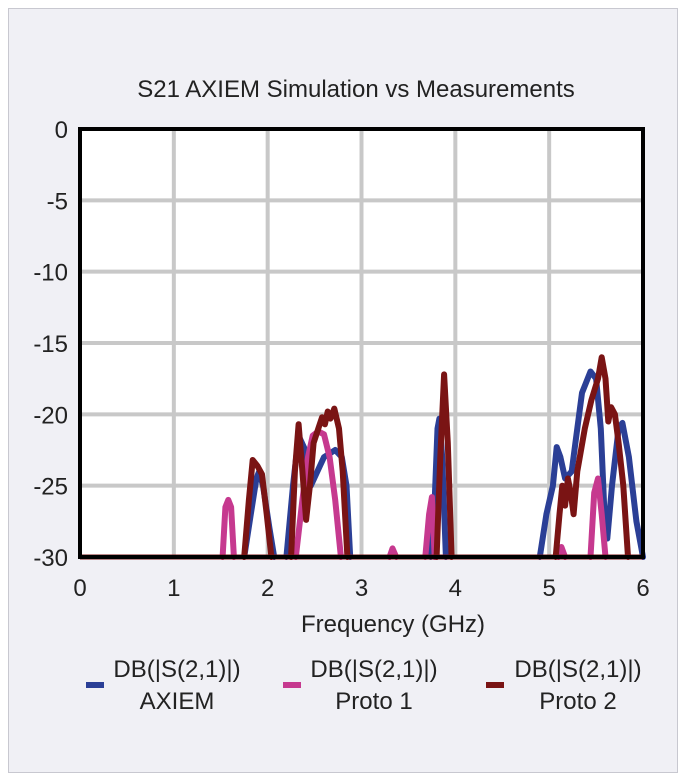 This screenshot has width=688, height=783. I want to click on x-tick-label-5: 5, so click(548, 588).